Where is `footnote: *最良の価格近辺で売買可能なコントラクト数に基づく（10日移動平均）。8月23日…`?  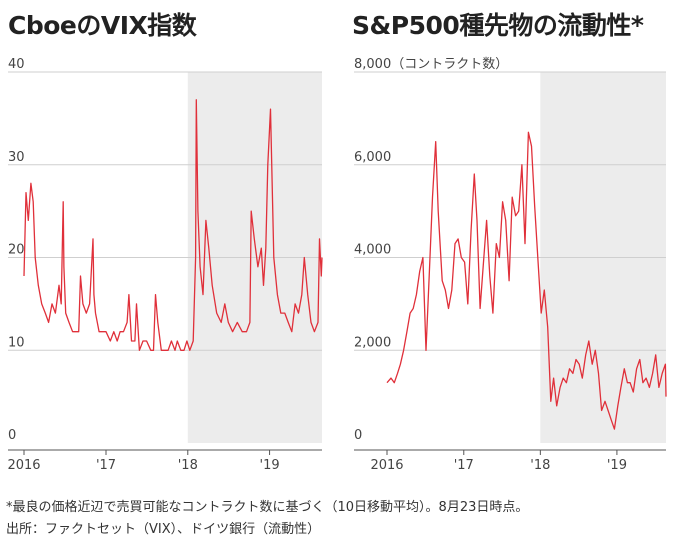
footnote: *最良の価格近辺で売買可能なコントラクト数に基づく（10日移動平均）。8月23日… is located at coordinates (267, 507).